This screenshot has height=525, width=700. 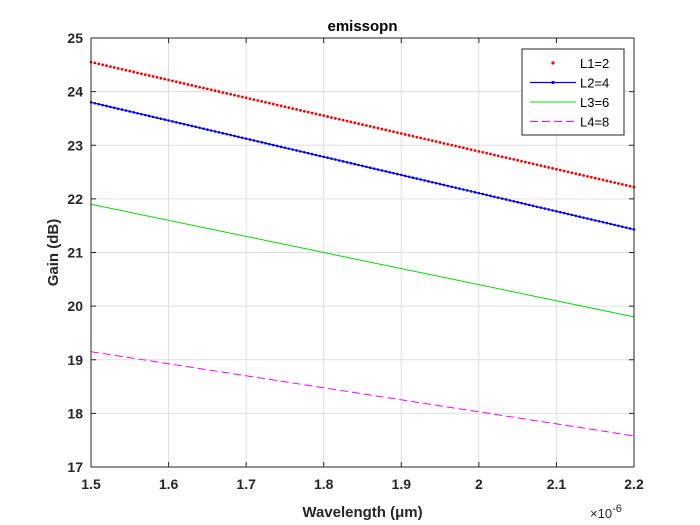 What do you see at coordinates (594, 63) in the screenshot?
I see `legend-label: L1=2` at bounding box center [594, 63].